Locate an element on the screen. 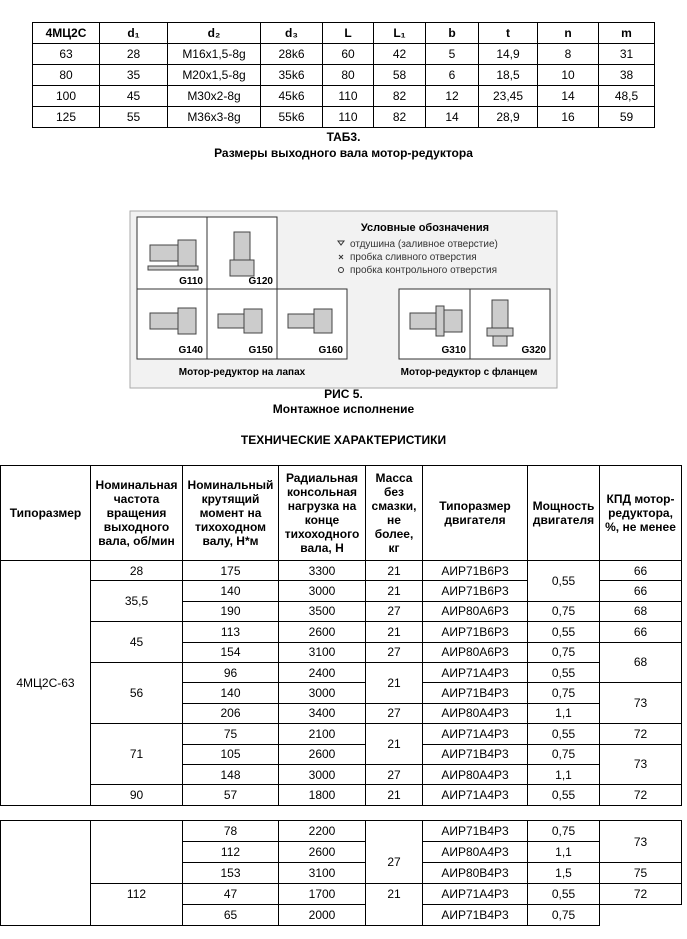  table-row: 35,5 140 3000 21 АИР71В6Р3 66 is located at coordinates (341, 601).